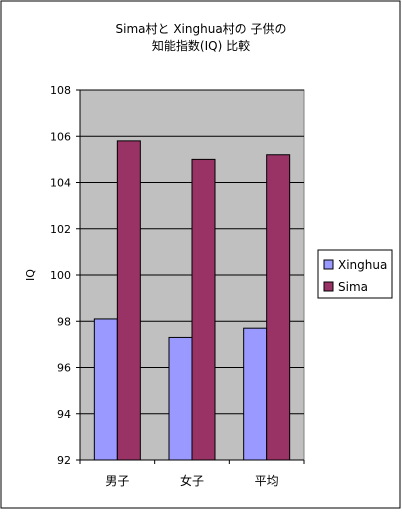 The height and width of the screenshot is (514, 402). Describe the element at coordinates (353, 287) in the screenshot. I see `legend-label-sima: Sima` at that location.